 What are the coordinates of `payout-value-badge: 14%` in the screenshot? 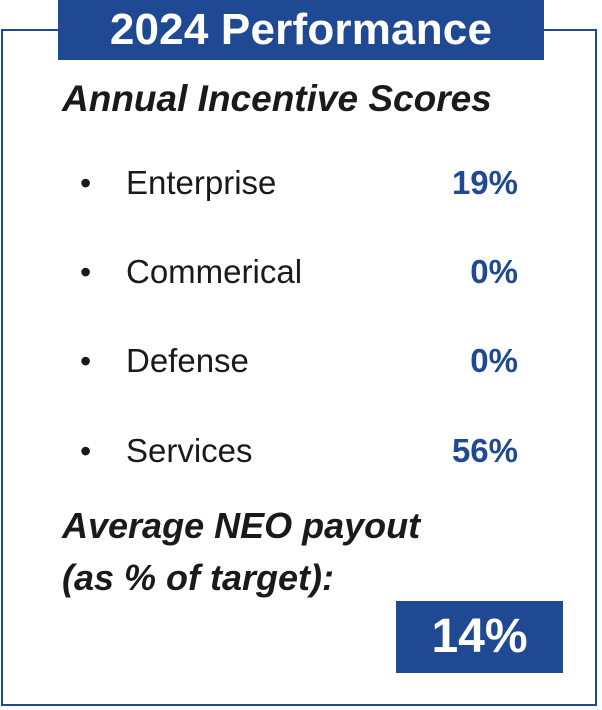 It's located at (479, 637).